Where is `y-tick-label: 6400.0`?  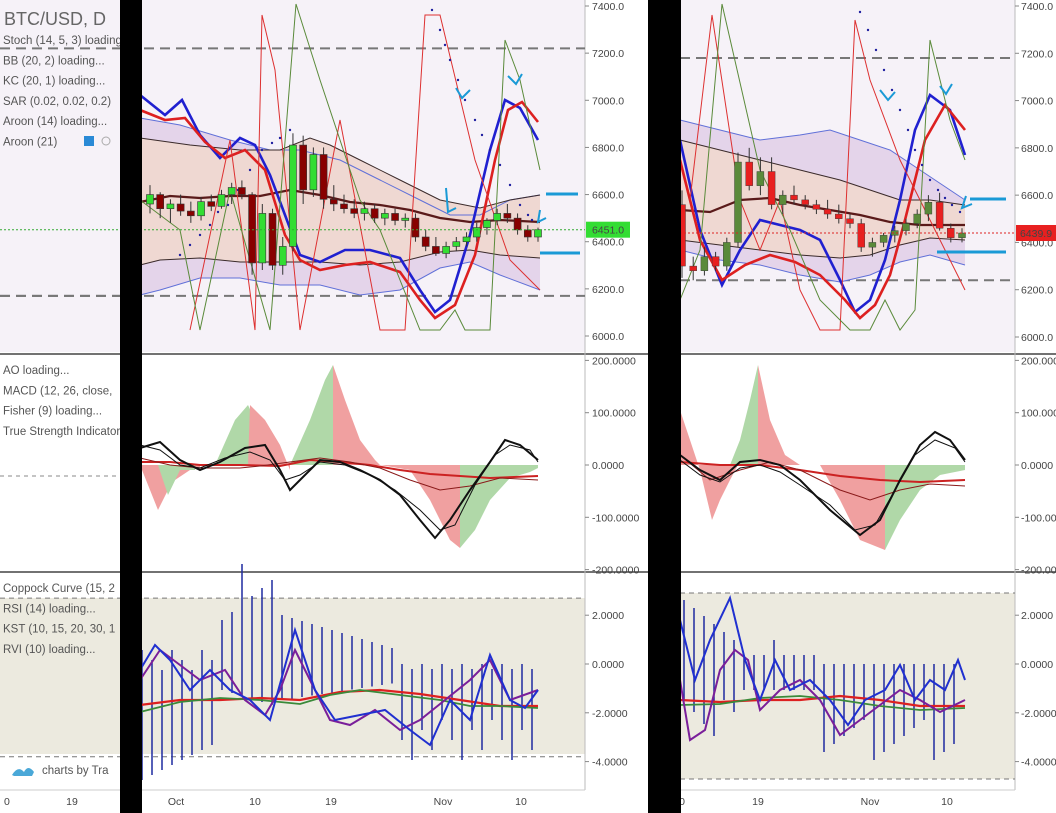 y-tick-label: 6400.0 is located at coordinates (608, 243).